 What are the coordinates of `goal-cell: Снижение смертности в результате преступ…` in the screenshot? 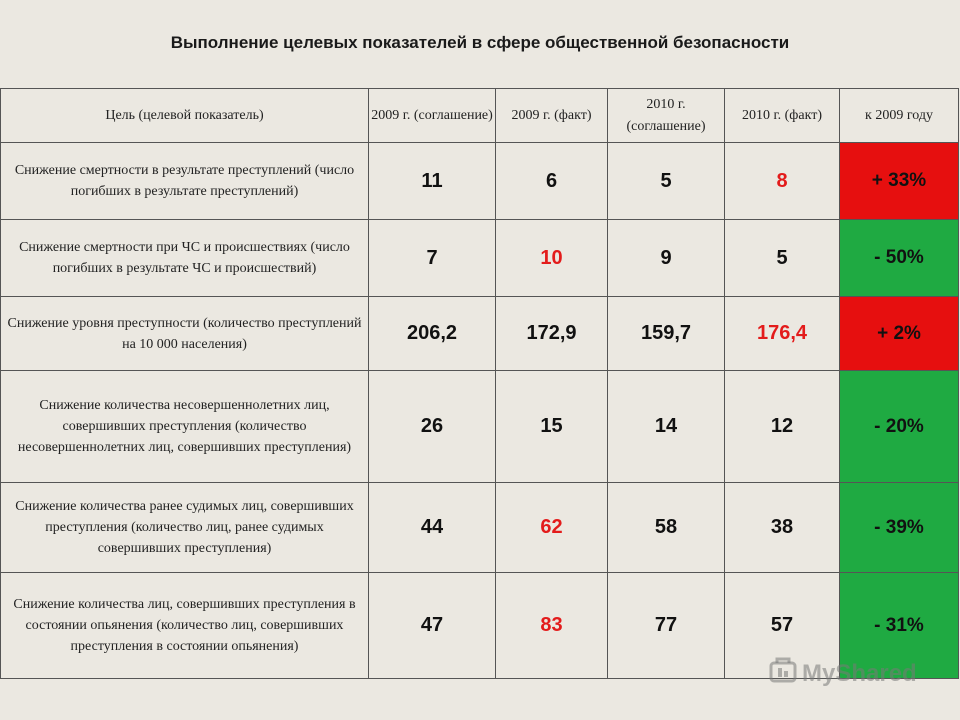 It's located at (184, 181).